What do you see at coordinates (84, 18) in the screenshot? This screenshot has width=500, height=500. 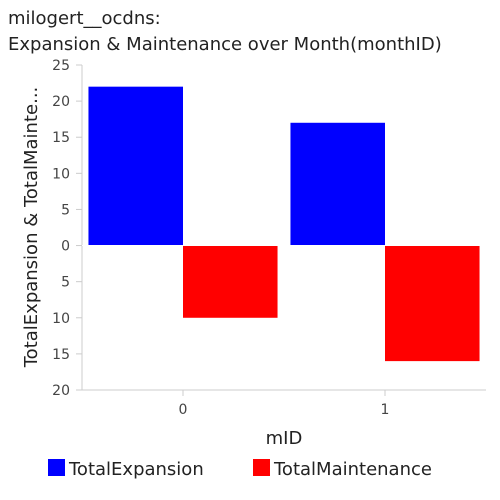 I see `chart-title-line1: milogert__ocdns:` at bounding box center [84, 18].